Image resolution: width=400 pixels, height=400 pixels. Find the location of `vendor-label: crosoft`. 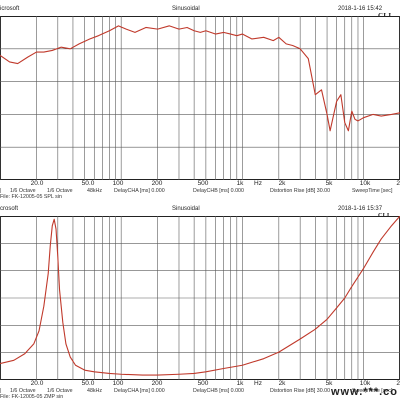

vendor-label: crosoft is located at coordinates (9, 209).